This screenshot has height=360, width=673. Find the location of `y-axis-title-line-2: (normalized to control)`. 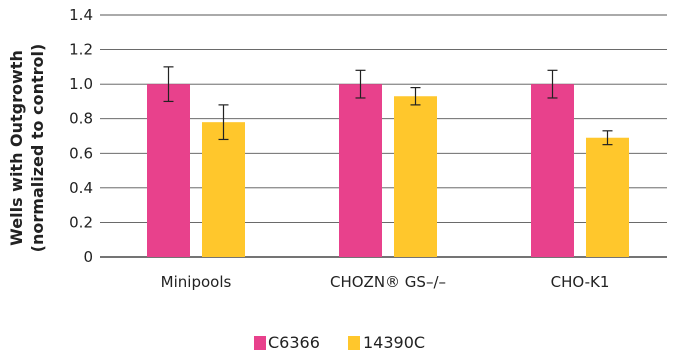

y-axis-title-line-2: (normalized to control) is located at coordinates (37, 148).